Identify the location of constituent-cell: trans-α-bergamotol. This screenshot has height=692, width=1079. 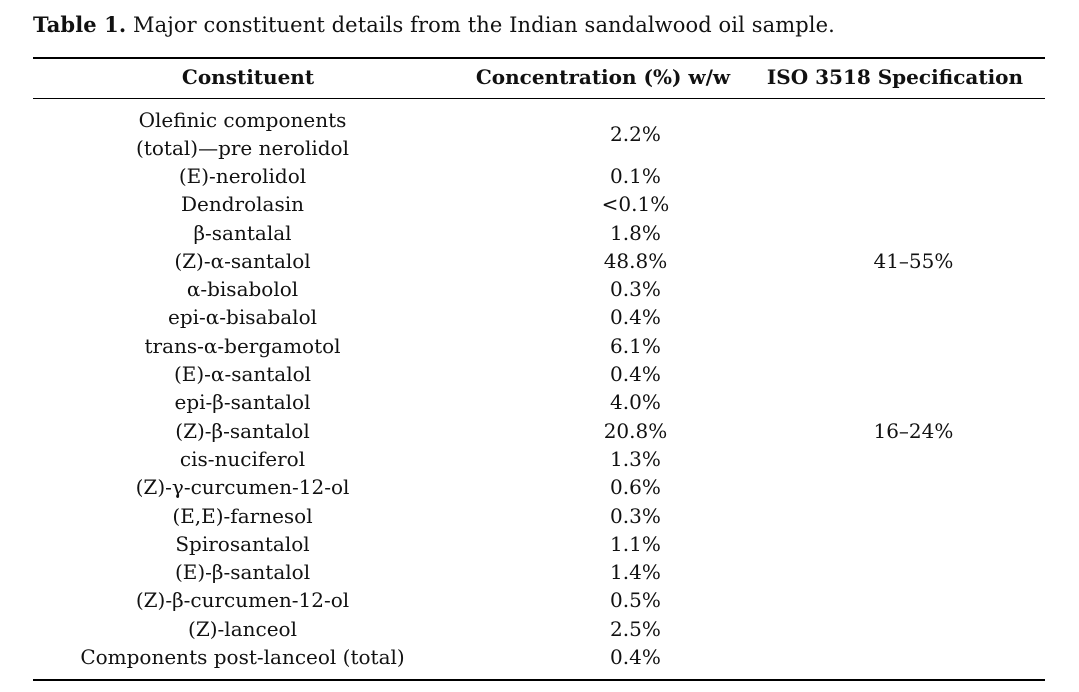
(242, 345).